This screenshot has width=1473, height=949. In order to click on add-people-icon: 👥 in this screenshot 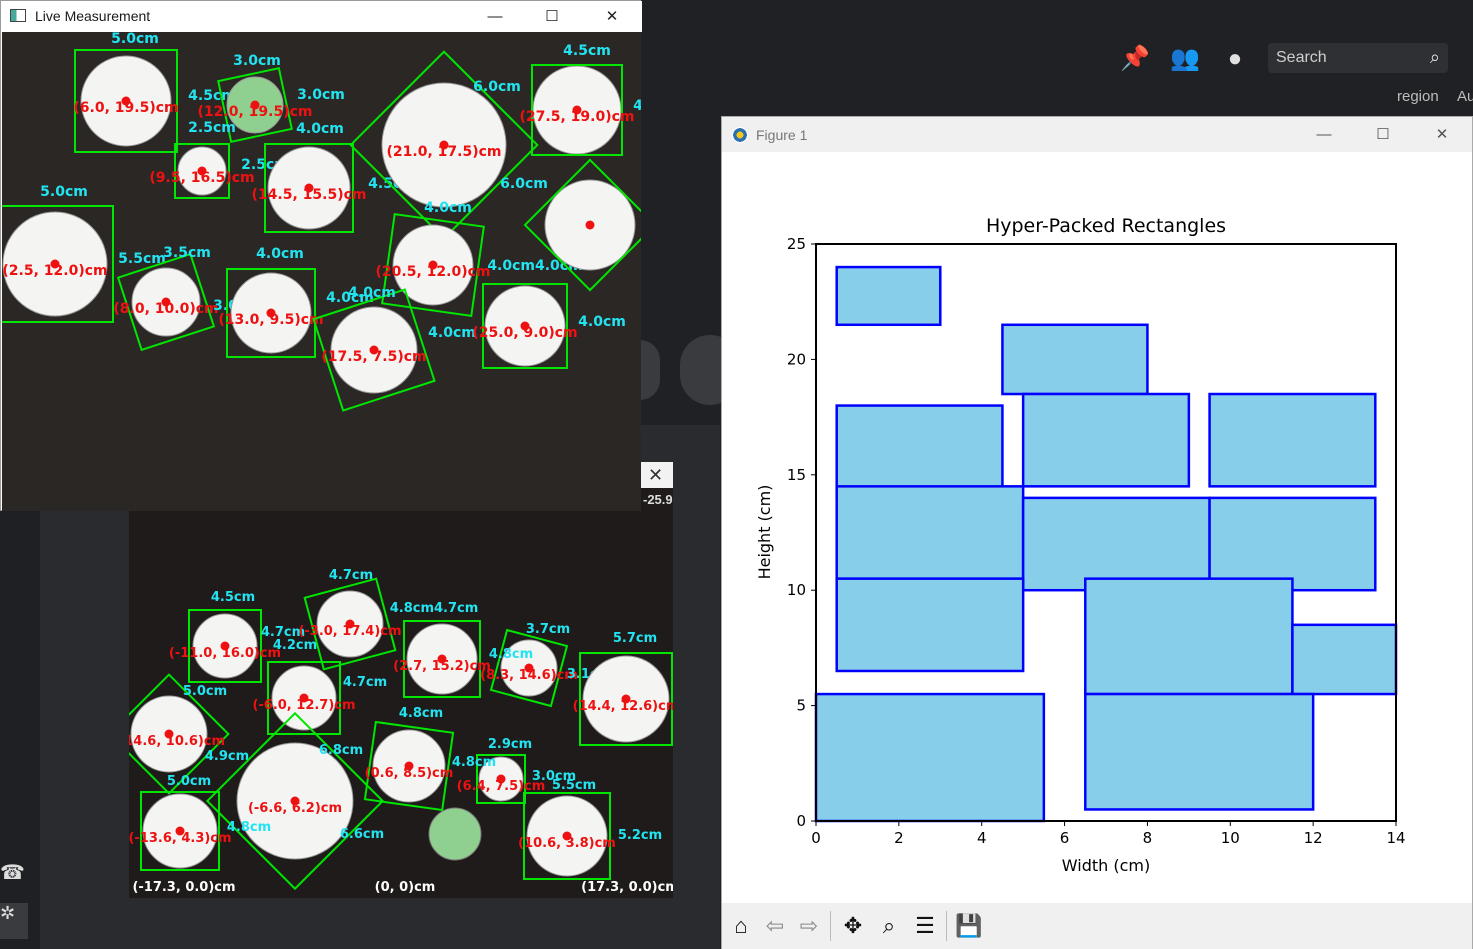, I will do `click(1185, 58)`.